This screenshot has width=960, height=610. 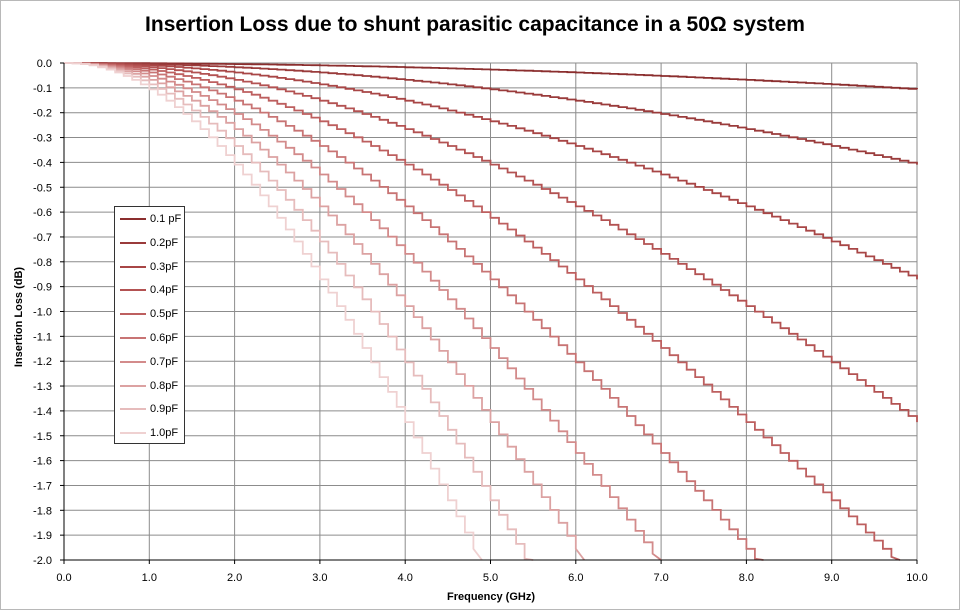 I want to click on y-tick-label: -0.2, so click(x=42, y=114).